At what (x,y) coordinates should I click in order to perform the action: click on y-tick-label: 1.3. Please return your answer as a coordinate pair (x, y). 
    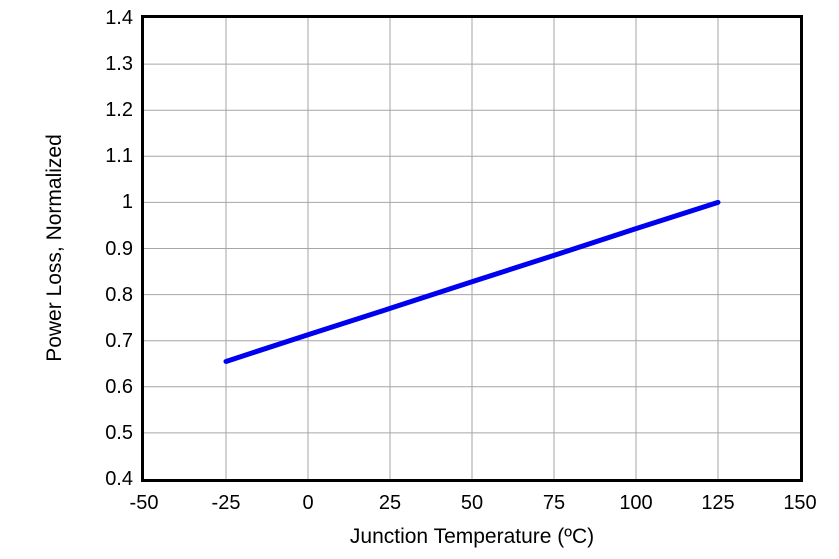
    Looking at the image, I should click on (119, 64).